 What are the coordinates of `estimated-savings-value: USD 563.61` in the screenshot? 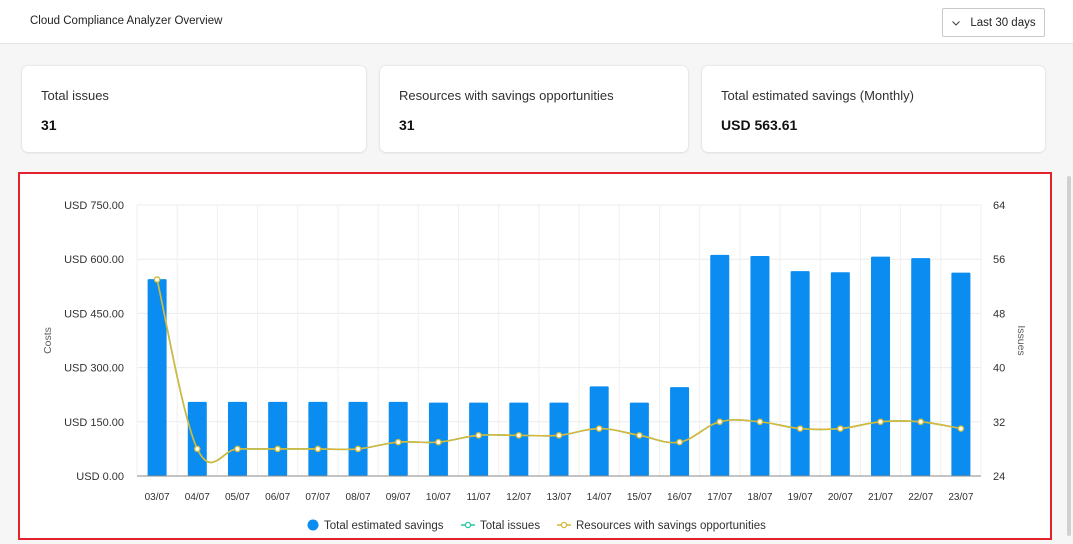 It's located at (759, 125).